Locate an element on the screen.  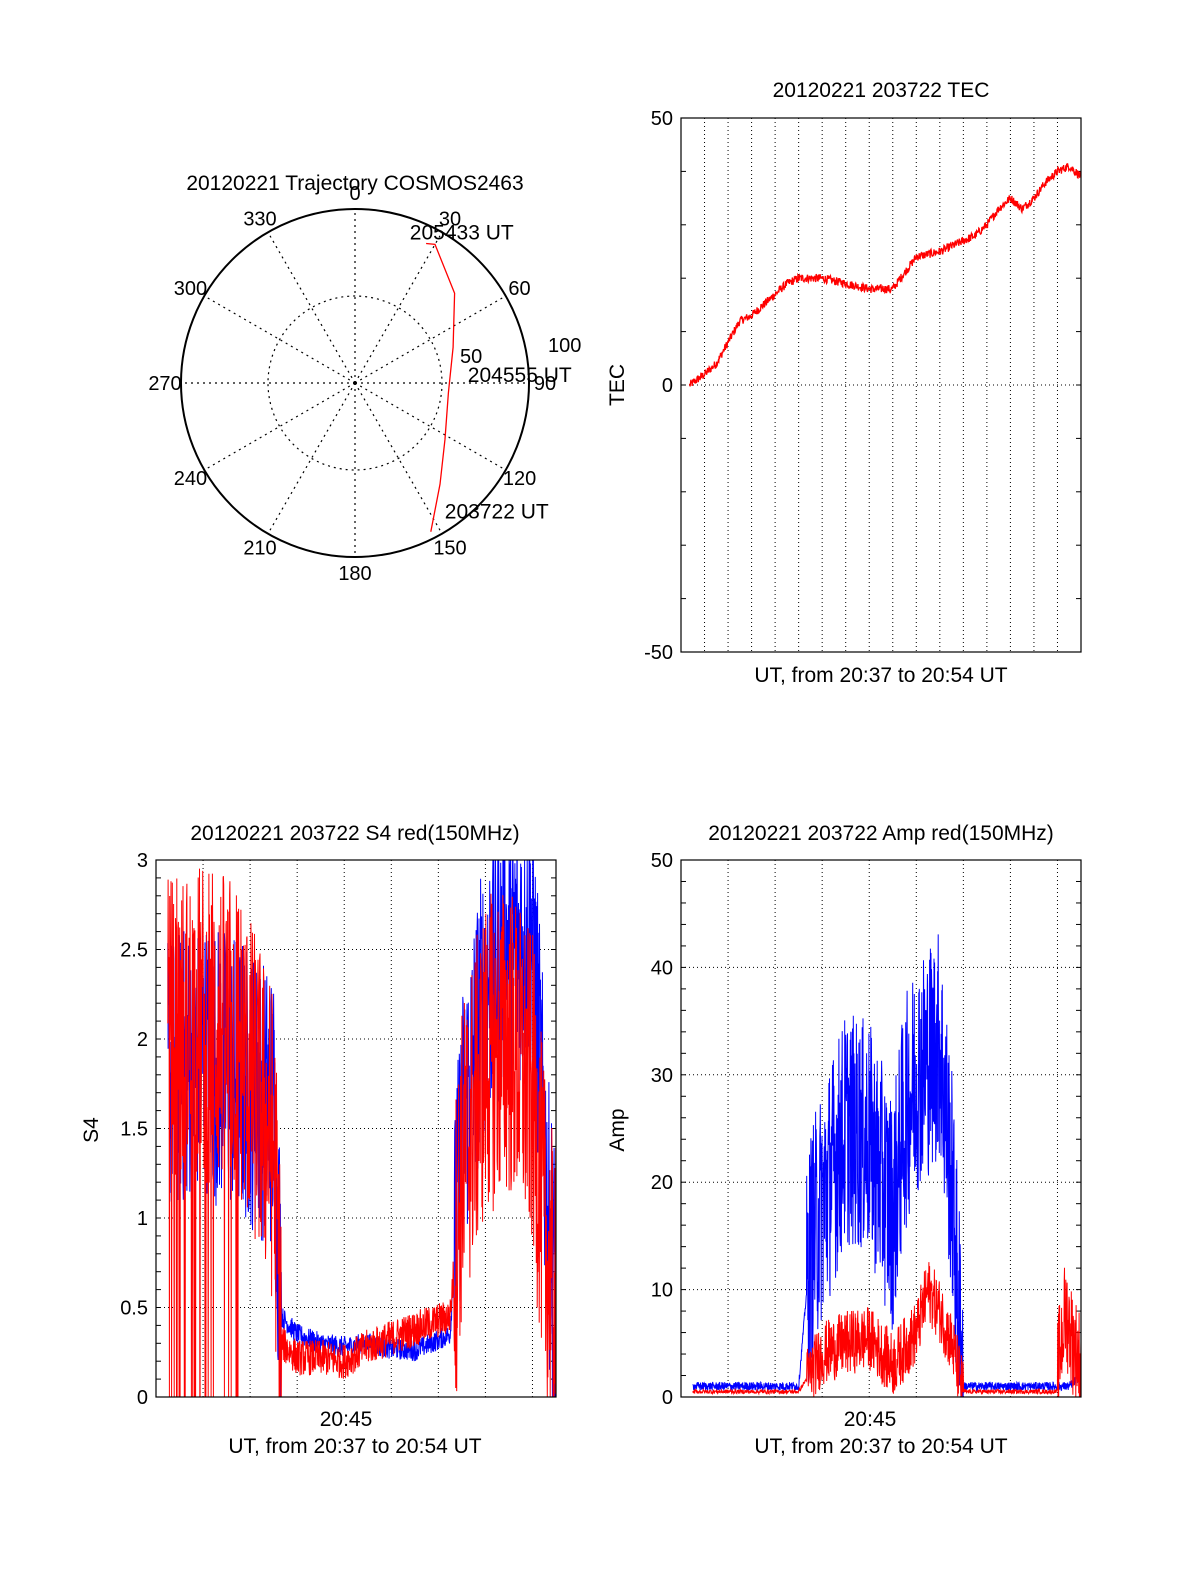
polar-grid is located at coordinates (355, 383).